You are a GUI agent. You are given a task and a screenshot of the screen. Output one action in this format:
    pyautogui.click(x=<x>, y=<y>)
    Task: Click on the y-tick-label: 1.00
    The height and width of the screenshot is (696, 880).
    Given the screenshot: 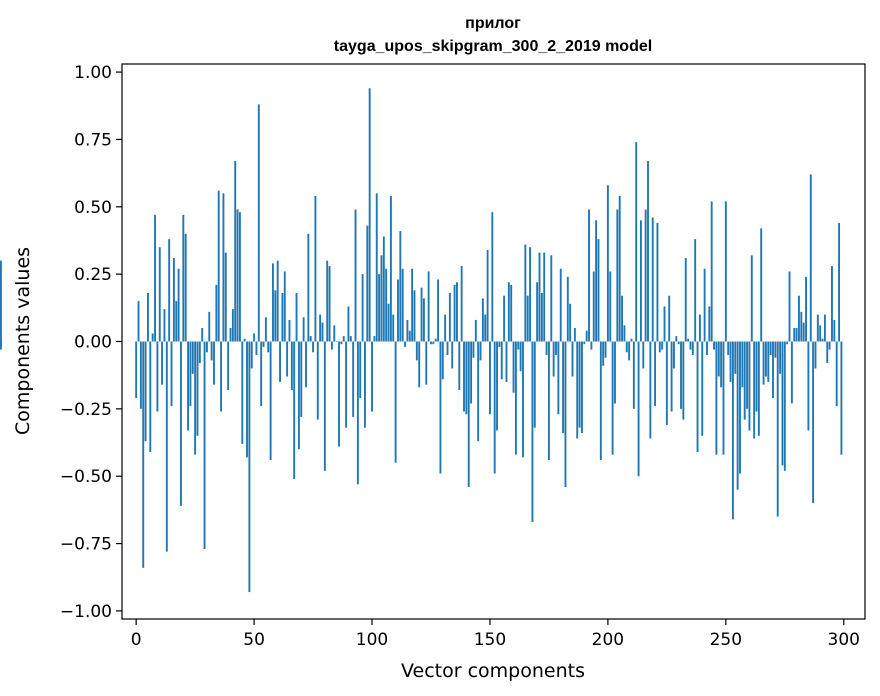 What is the action you would take?
    pyautogui.click(x=93, y=73)
    